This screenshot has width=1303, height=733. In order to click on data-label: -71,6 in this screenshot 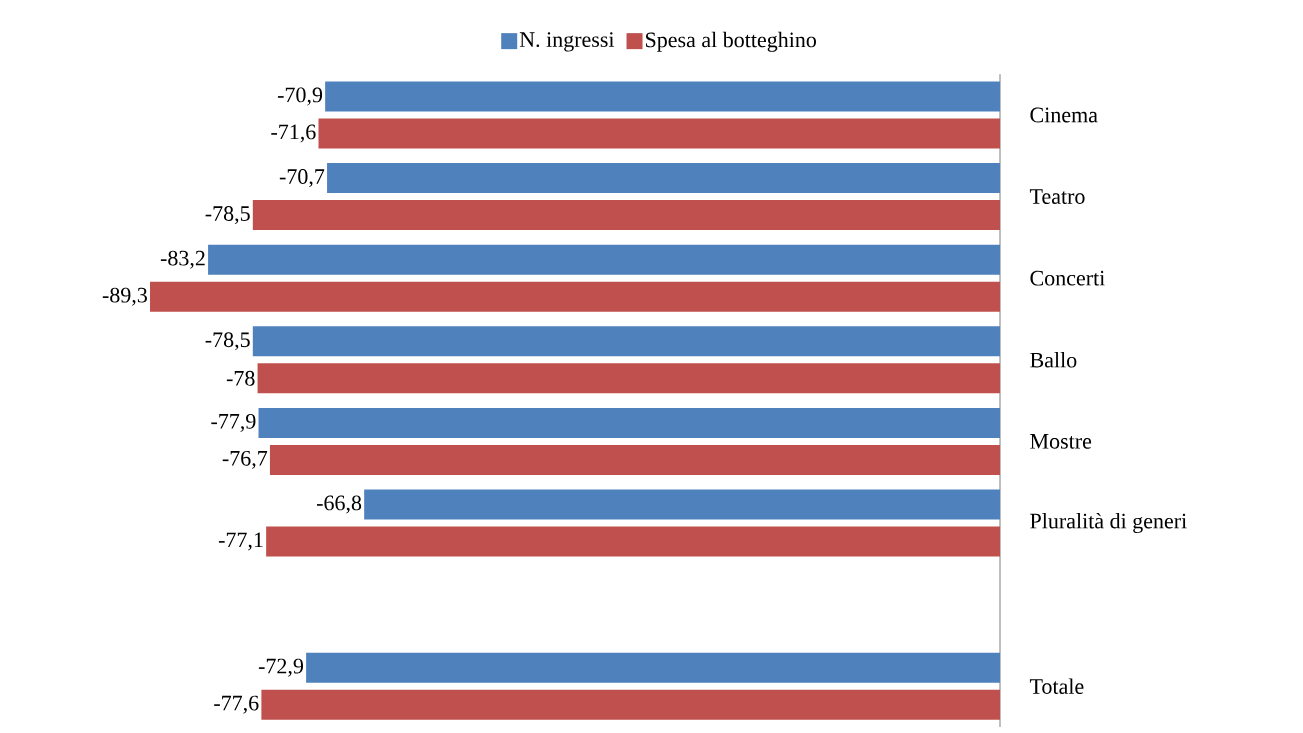, I will do `click(293, 133)`.